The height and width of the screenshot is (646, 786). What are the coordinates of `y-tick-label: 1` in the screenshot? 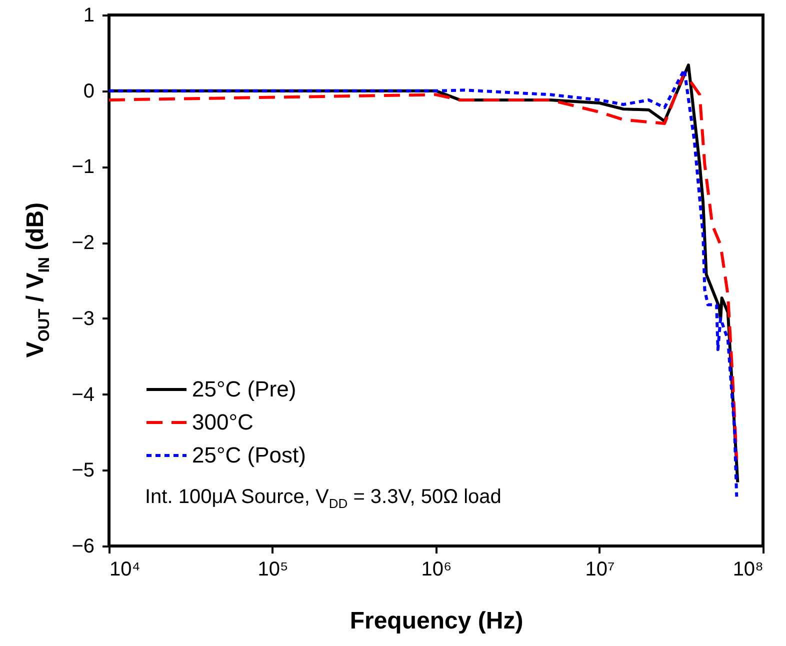 It's located at (88, 15).